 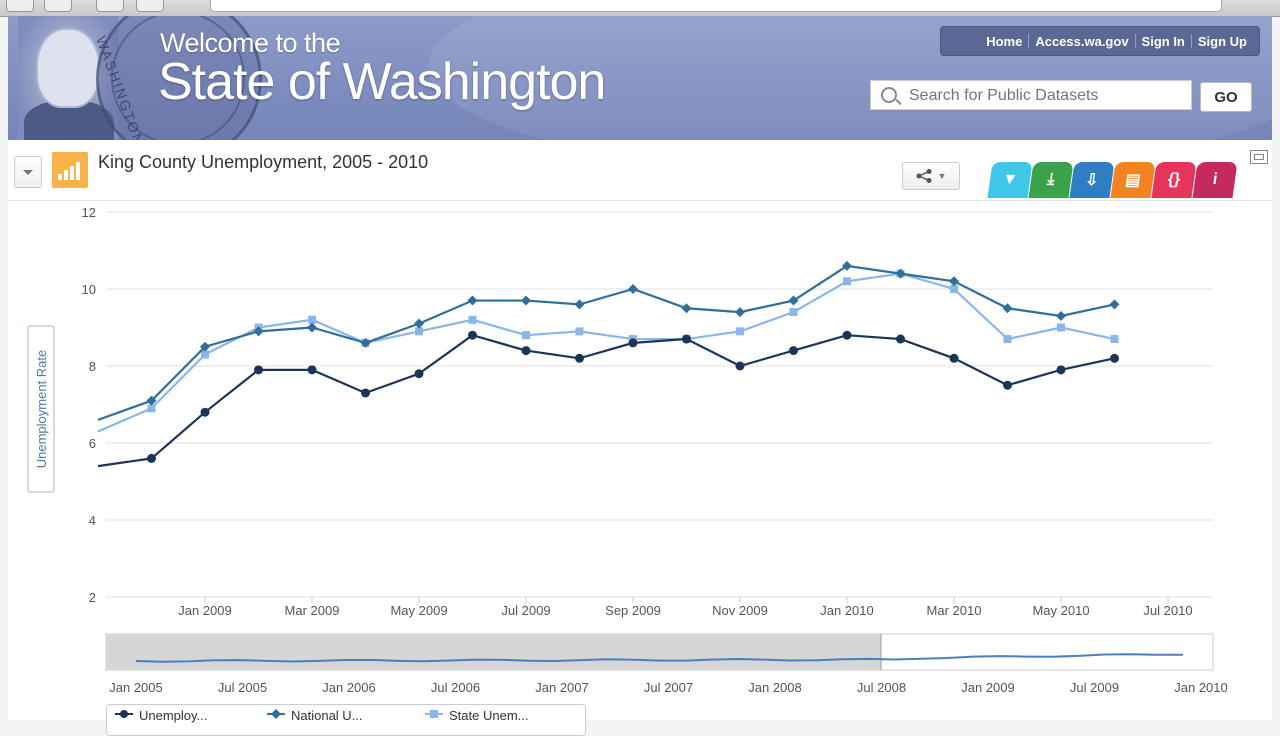 I want to click on x-tick-label: Nov 2009, so click(x=740, y=610).